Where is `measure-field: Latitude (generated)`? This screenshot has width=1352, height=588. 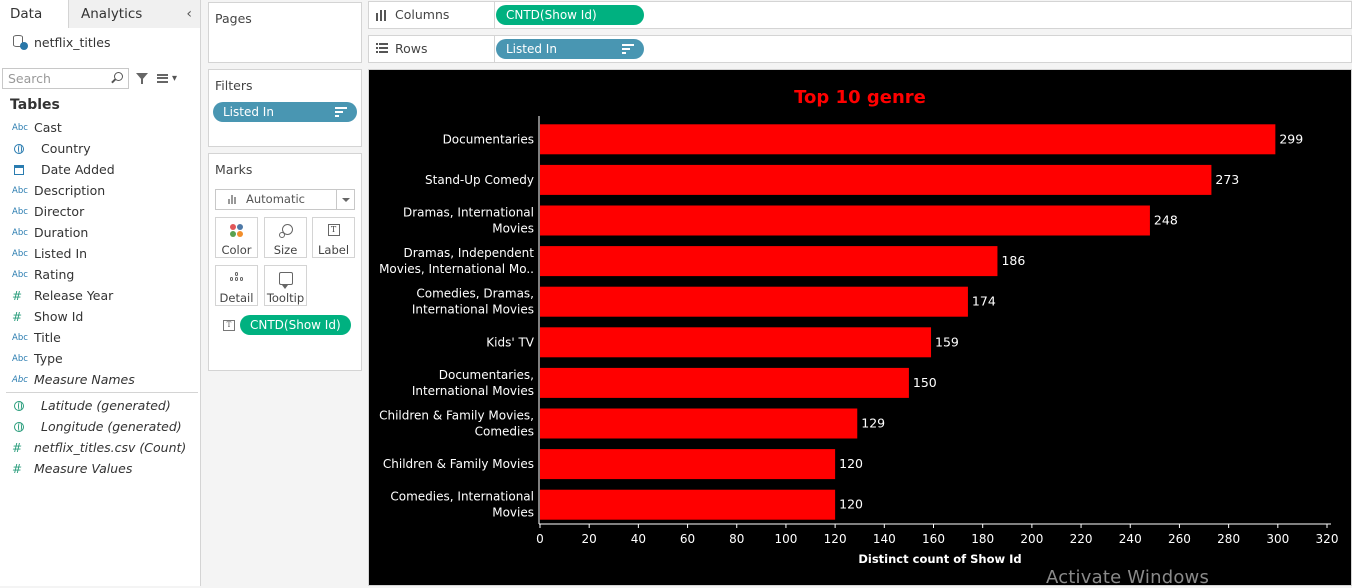 measure-field: Latitude (generated) is located at coordinates (100, 405).